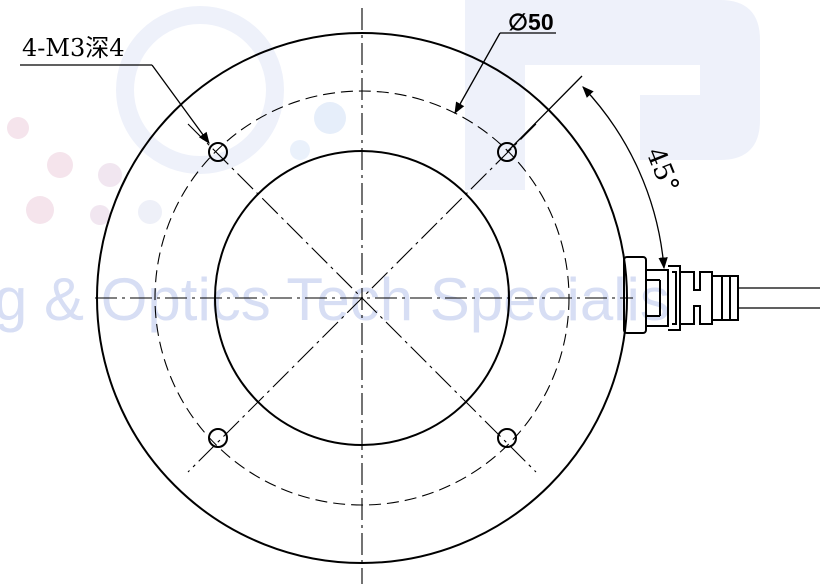 The height and width of the screenshot is (588, 820). I want to click on hole-callout: 4-M3深4, so click(115, 89).